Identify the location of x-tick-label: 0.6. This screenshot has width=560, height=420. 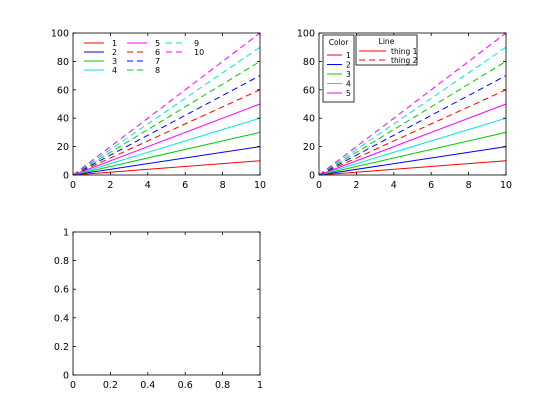
(185, 385).